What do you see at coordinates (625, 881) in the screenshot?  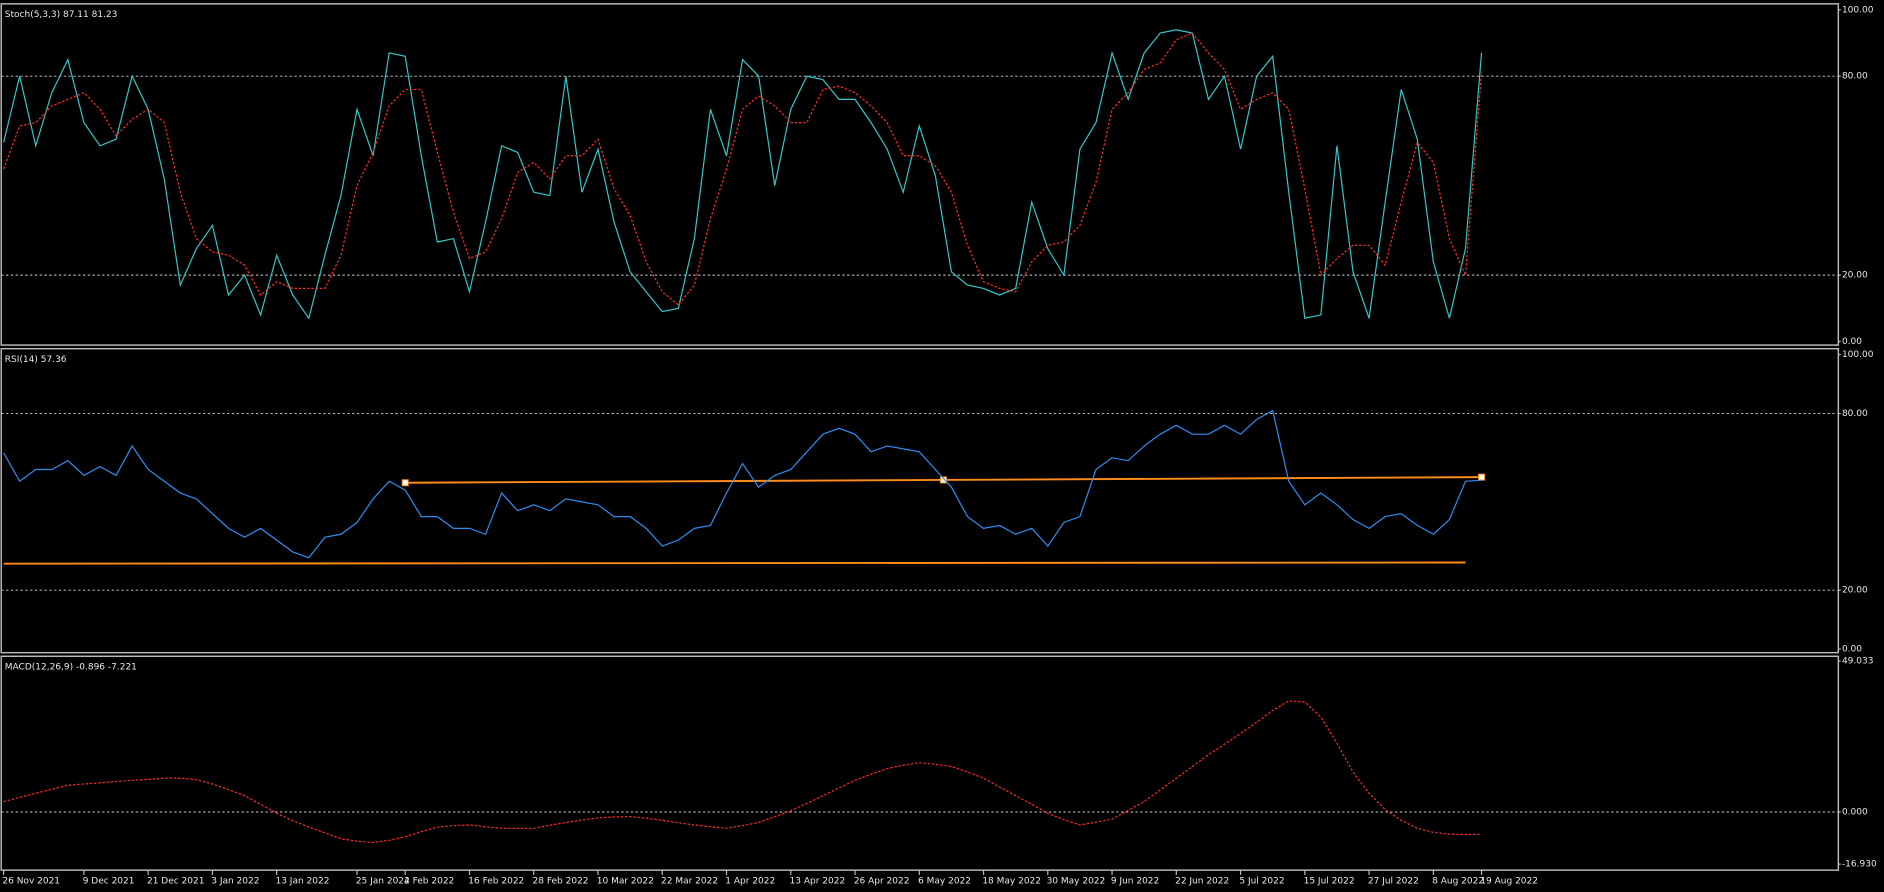 I see `x-tick-label: 10 Mar 2022` at bounding box center [625, 881].